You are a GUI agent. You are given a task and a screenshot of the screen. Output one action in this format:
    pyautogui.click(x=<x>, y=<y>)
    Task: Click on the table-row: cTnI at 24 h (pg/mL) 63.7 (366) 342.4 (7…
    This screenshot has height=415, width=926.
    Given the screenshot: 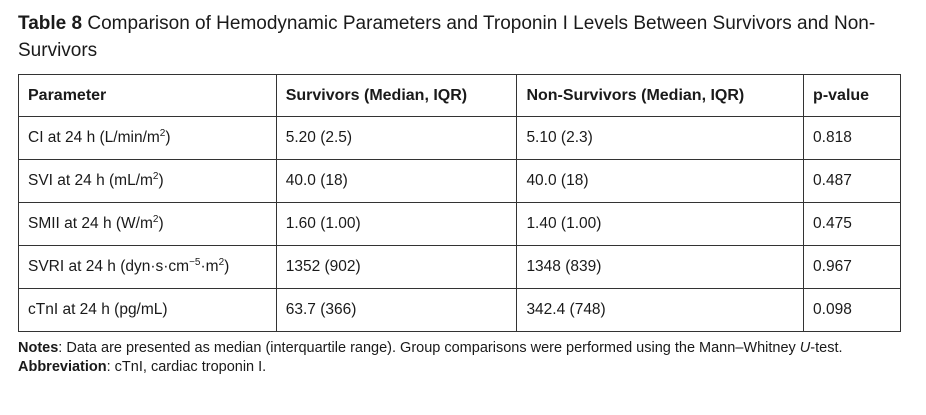 What is the action you would take?
    pyautogui.click(x=459, y=310)
    